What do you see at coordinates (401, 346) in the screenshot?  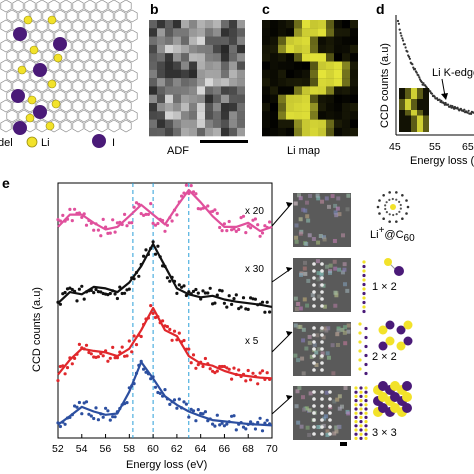 I see `cage-atom` at bounding box center [401, 346].